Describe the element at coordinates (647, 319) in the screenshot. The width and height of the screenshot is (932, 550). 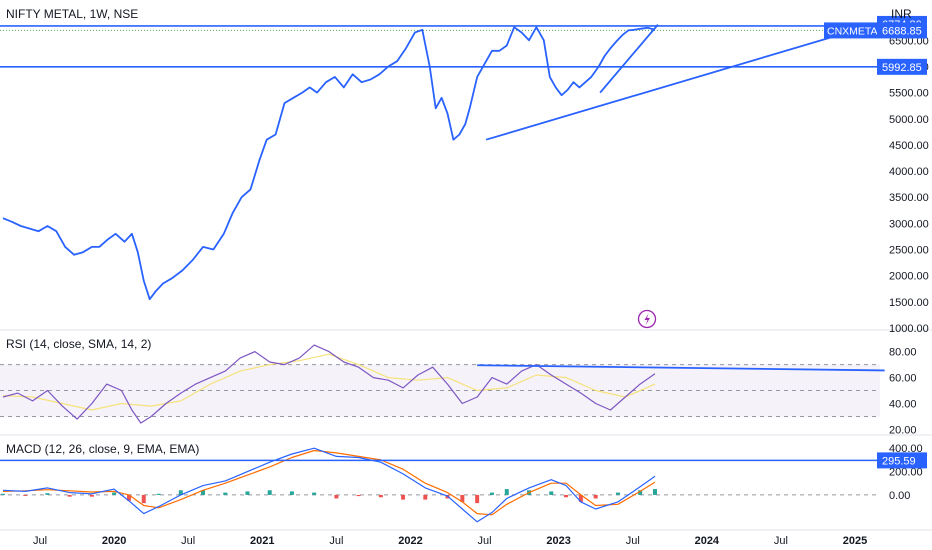
I see `lightning-bolt-icon` at that location.